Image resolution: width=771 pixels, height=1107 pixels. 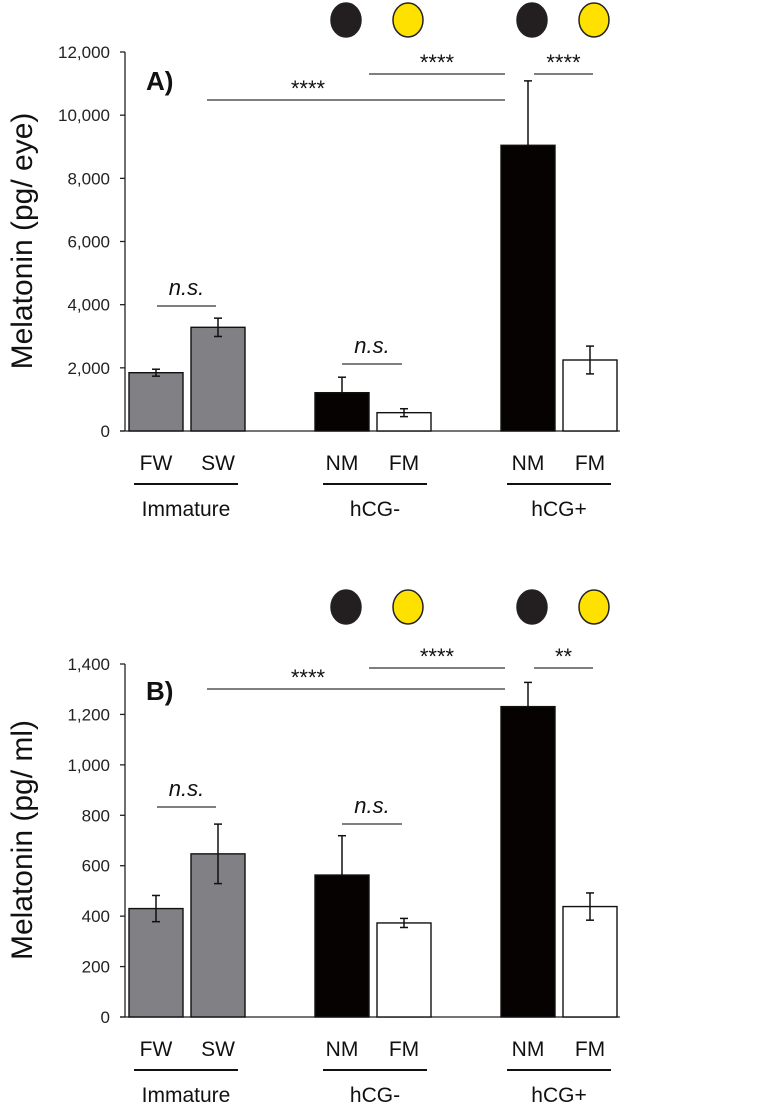 I want to click on y-tick-label: 1,200, so click(x=88, y=714).